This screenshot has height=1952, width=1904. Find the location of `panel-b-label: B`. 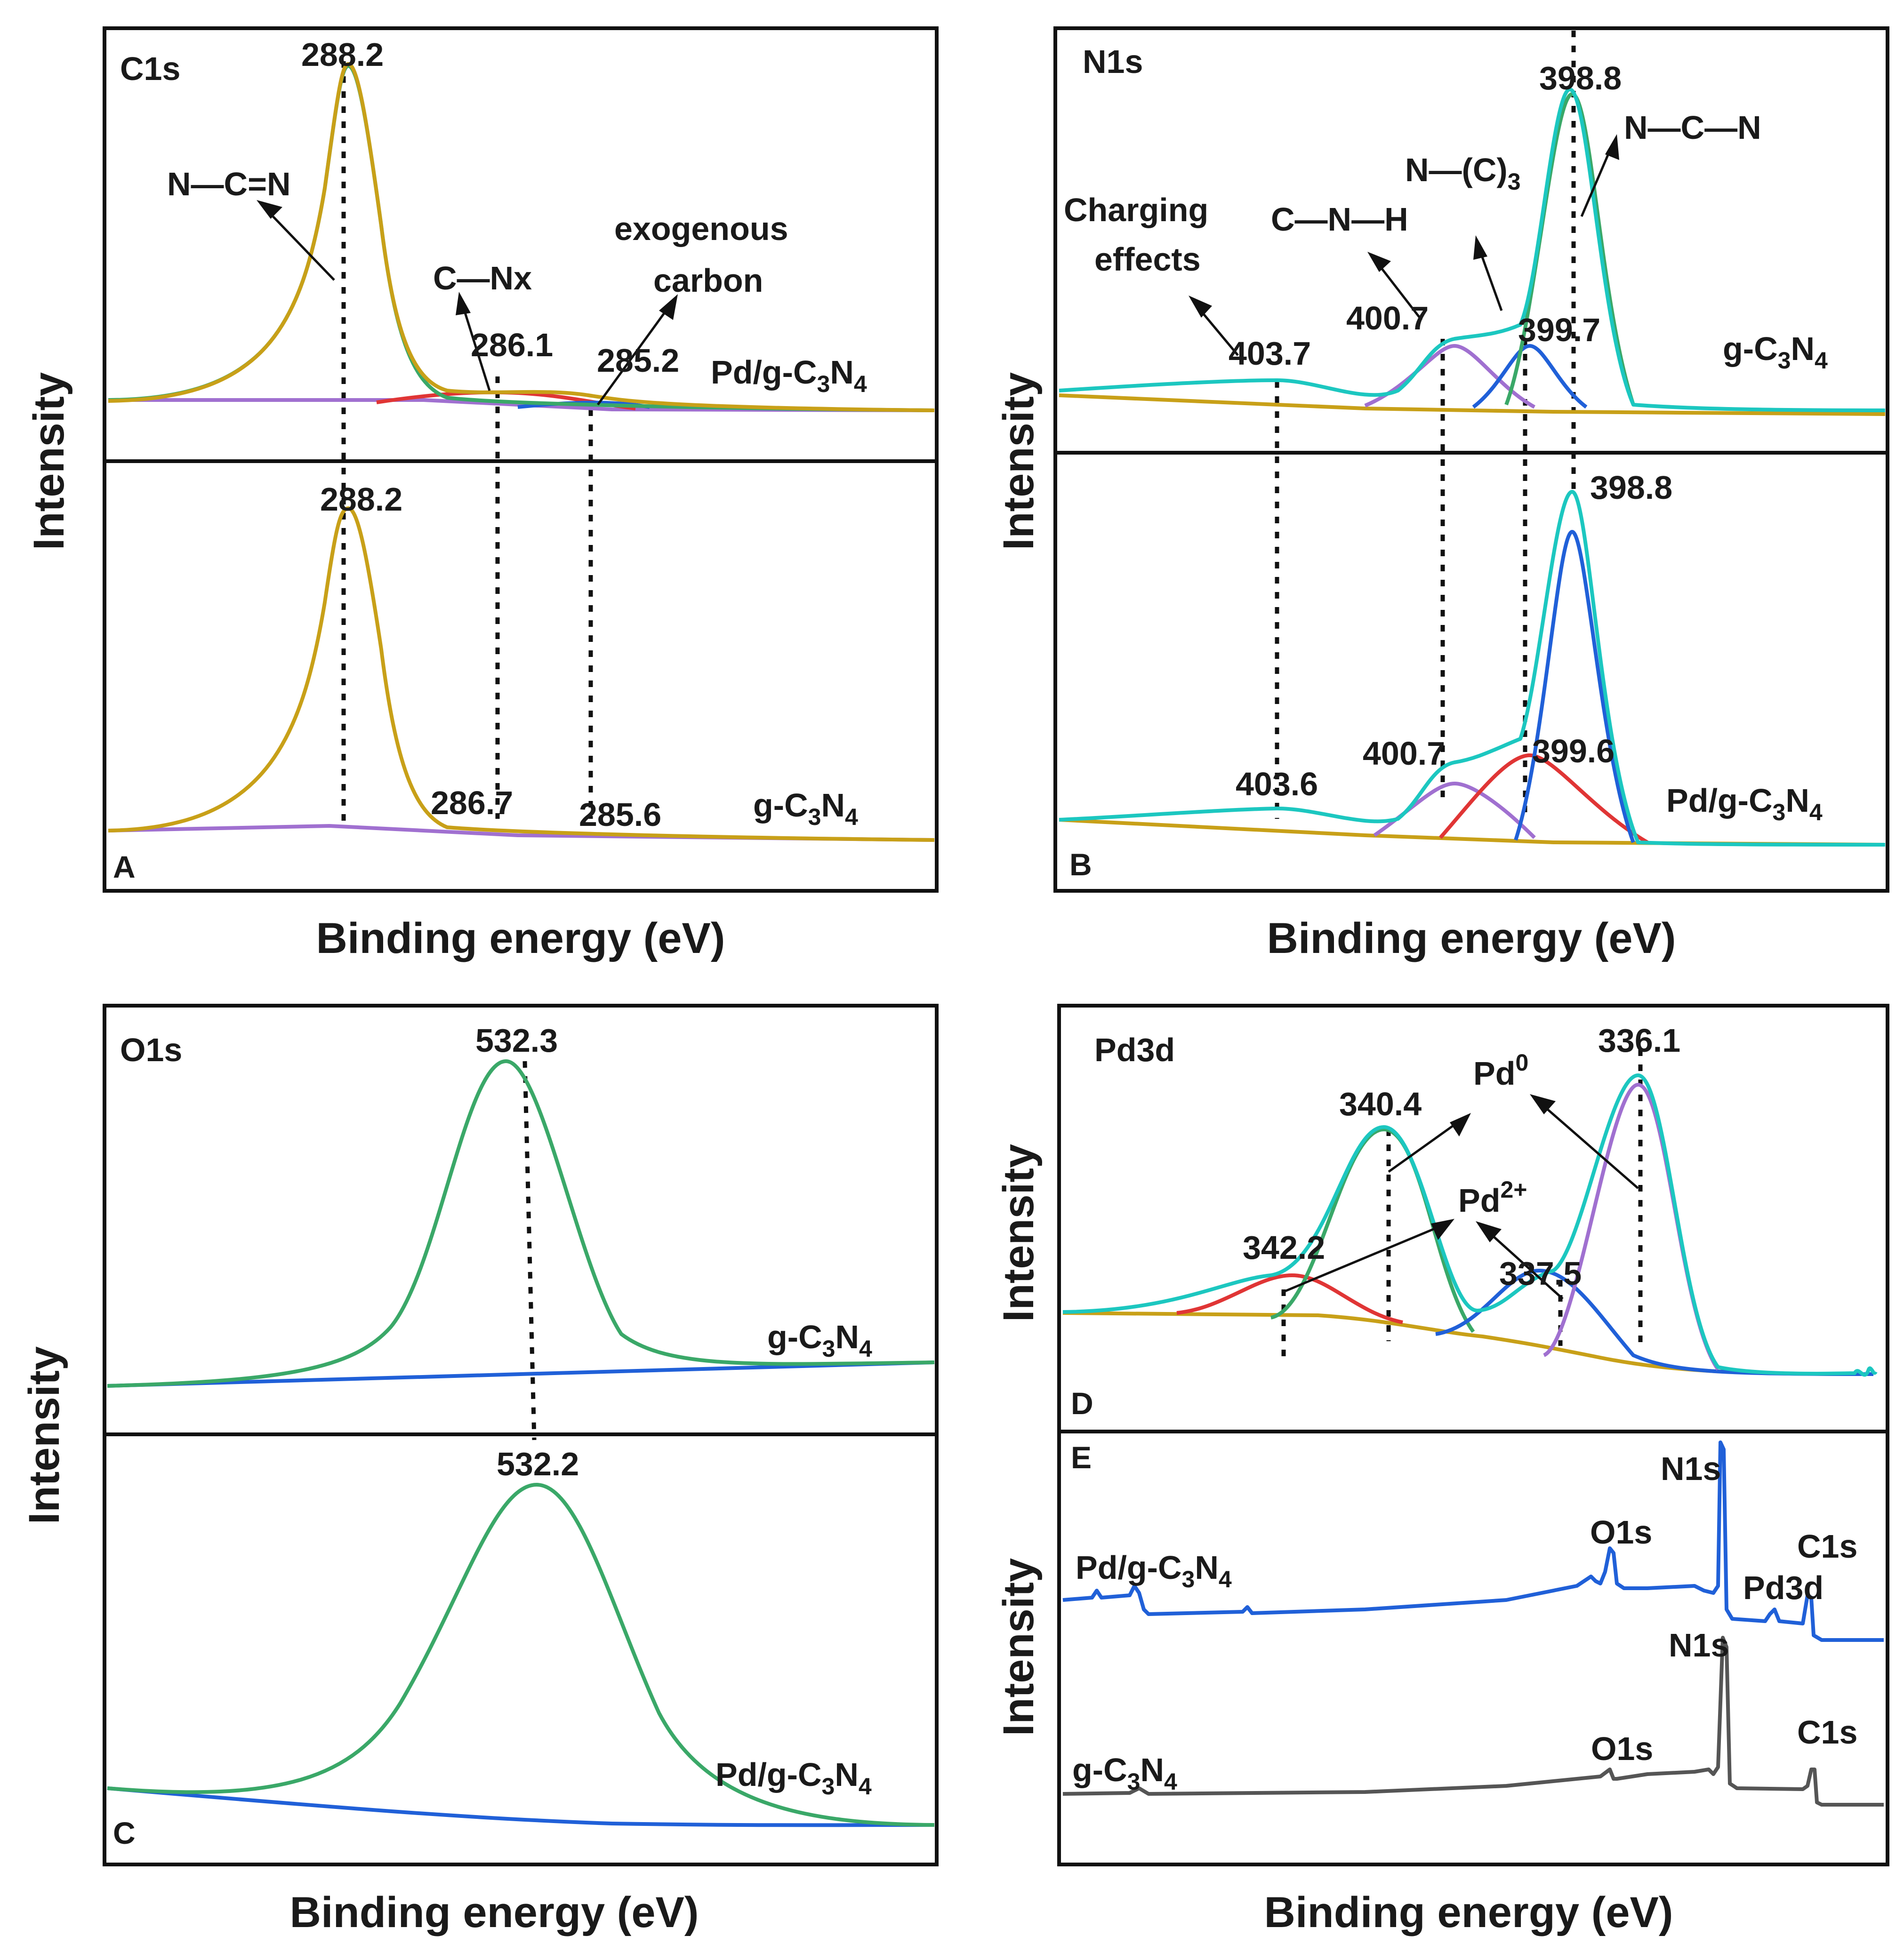

panel-b-label: B is located at coordinates (1080, 864).